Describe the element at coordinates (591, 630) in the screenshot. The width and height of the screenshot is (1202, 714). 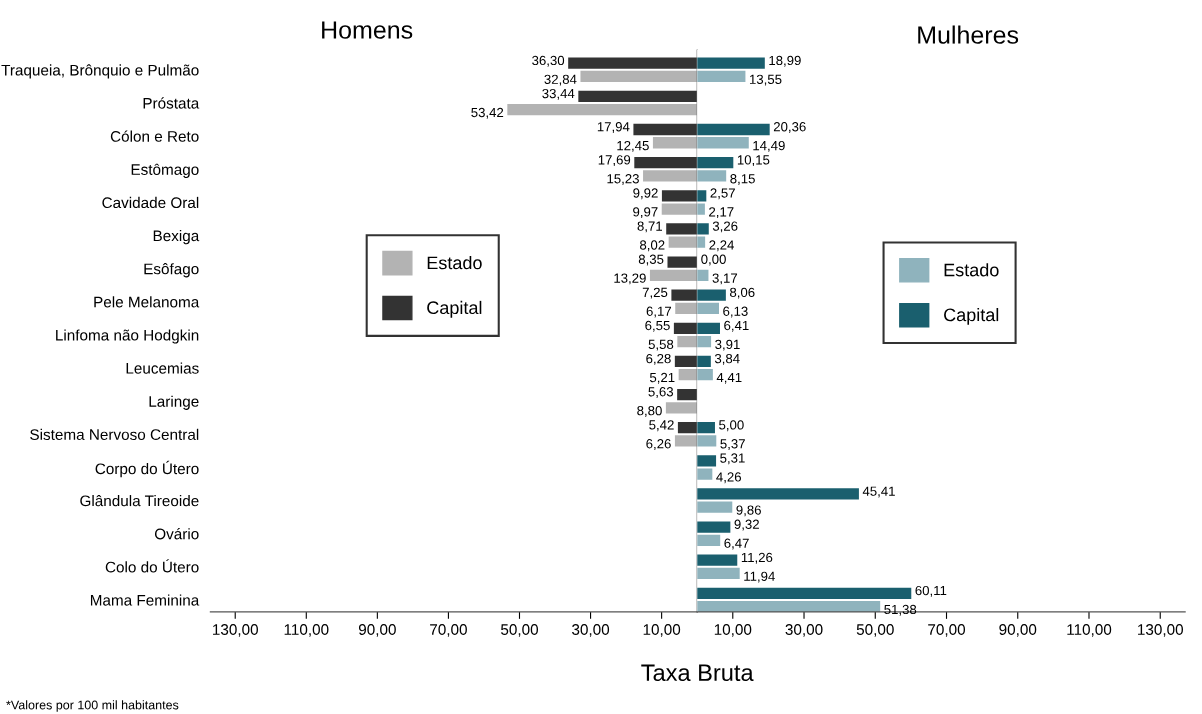
I see `x-tick-label: 30,00` at that location.